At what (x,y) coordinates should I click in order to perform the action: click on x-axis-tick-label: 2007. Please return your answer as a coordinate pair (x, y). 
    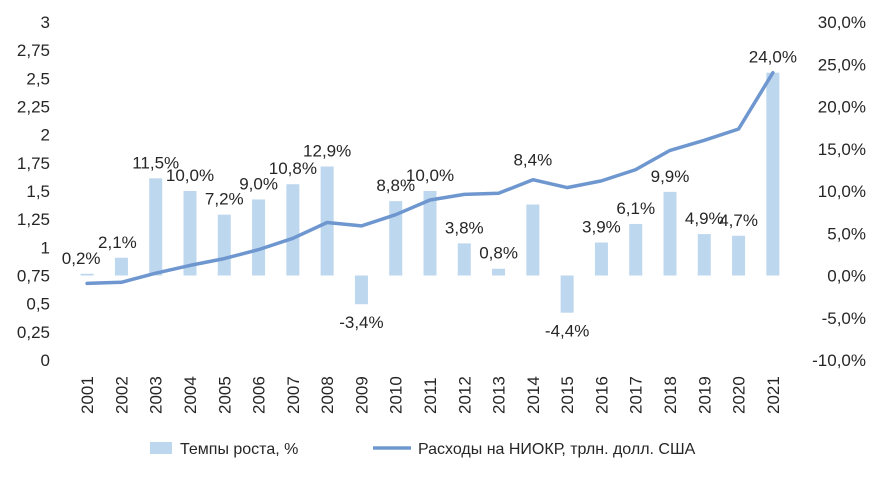
    Looking at the image, I should click on (293, 395).